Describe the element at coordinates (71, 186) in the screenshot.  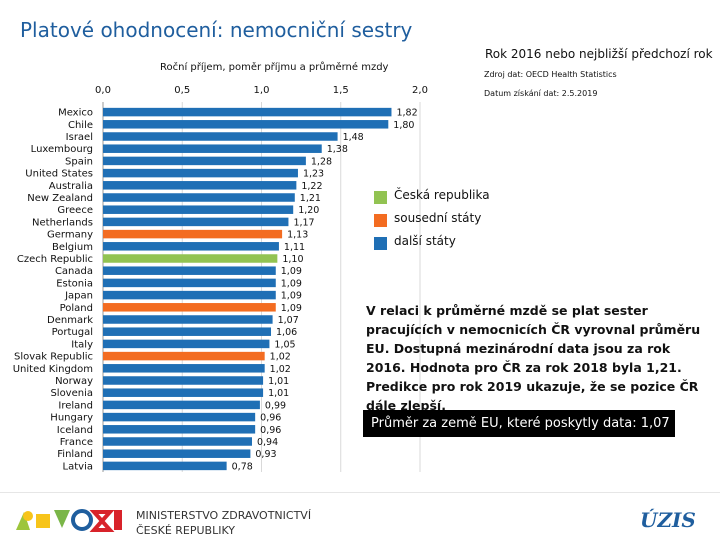
I see `category-label: Australia` at that location.